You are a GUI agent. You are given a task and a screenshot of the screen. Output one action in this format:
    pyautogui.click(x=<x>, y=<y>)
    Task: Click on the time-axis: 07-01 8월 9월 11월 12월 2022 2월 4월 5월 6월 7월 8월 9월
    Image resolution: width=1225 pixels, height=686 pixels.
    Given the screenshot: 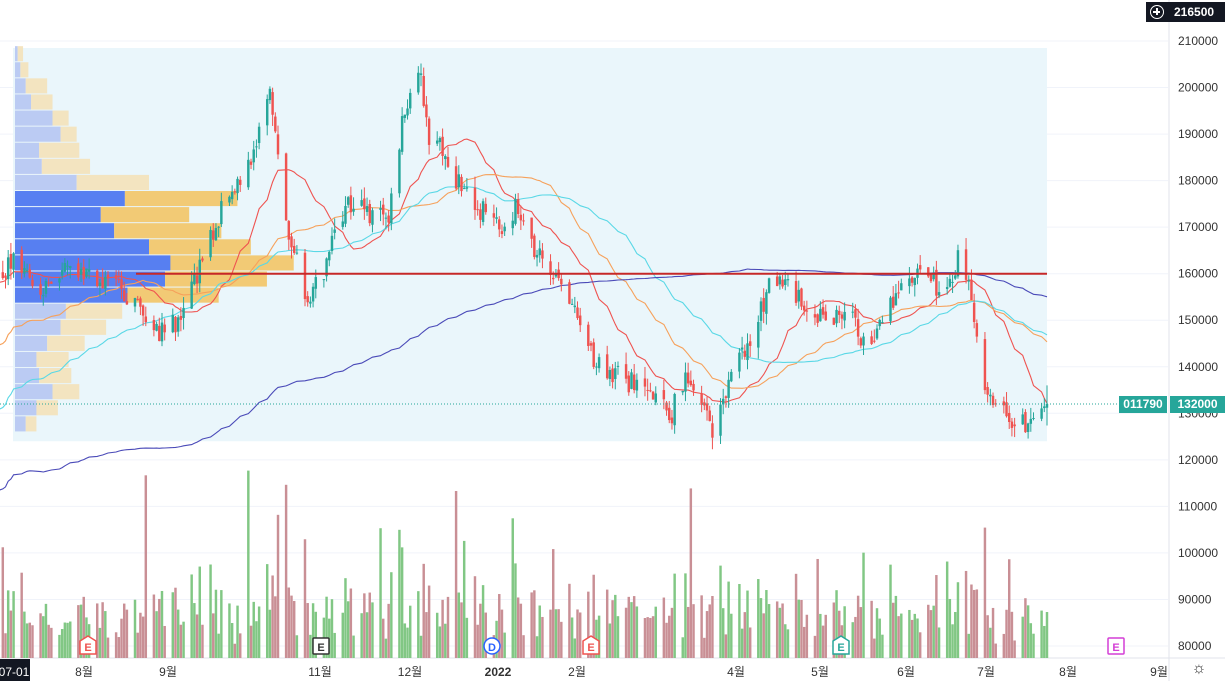 What is the action you would take?
    pyautogui.click(x=584, y=670)
    